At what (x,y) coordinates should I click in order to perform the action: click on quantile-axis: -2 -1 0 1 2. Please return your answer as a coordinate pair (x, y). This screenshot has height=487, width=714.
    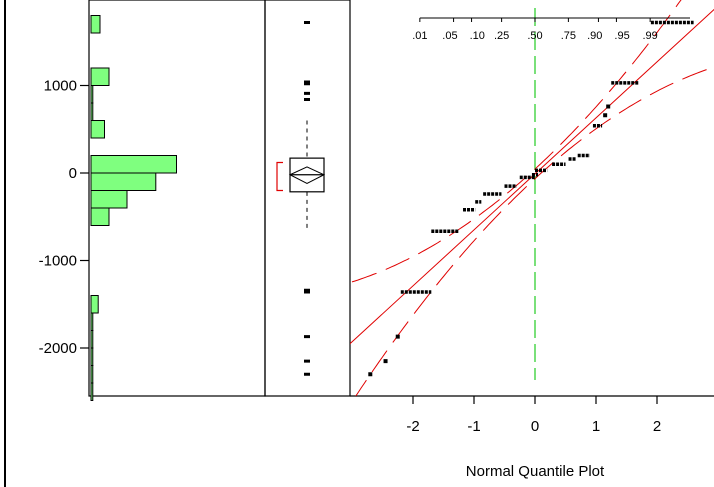
    Looking at the image, I should click on (533, 415).